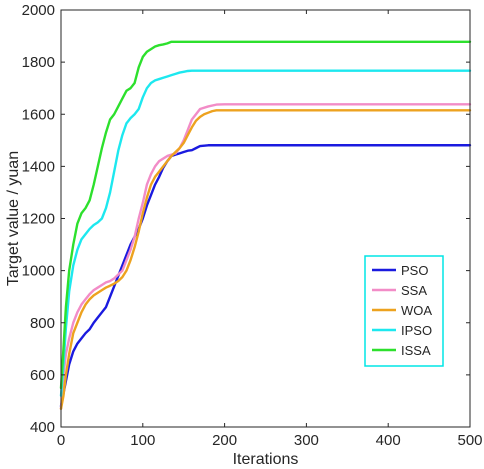 This screenshot has width=484, height=469. Describe the element at coordinates (416, 310) in the screenshot. I see `legend-label-woa: WOA` at that location.